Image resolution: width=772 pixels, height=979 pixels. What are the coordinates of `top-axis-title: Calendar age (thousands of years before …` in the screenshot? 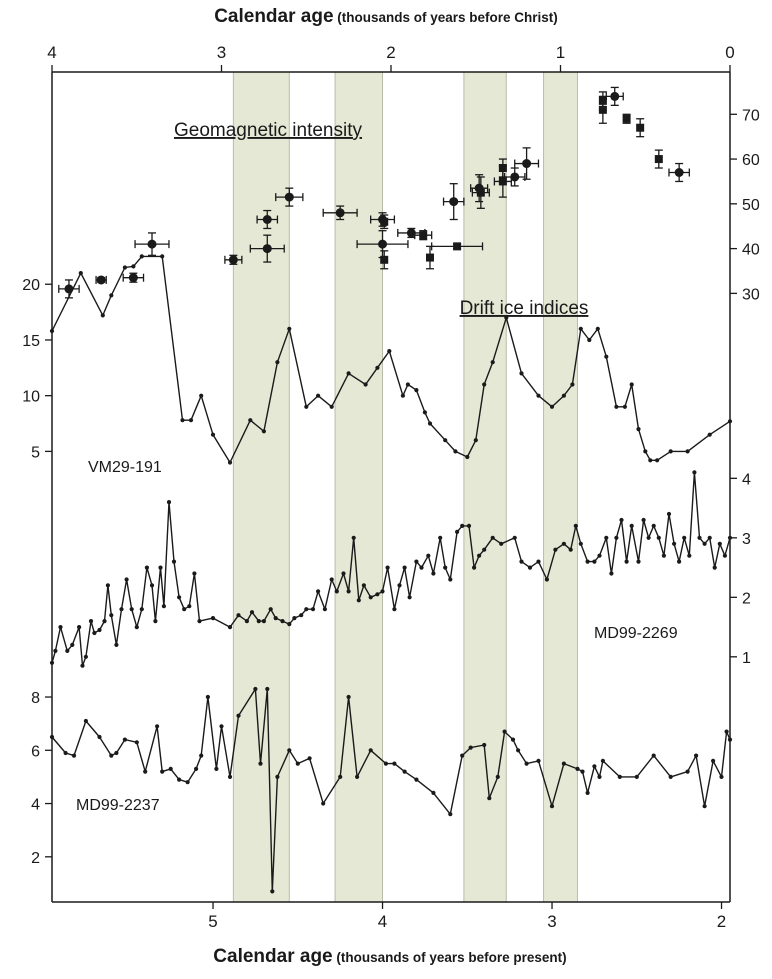 It's located at (386, 16).